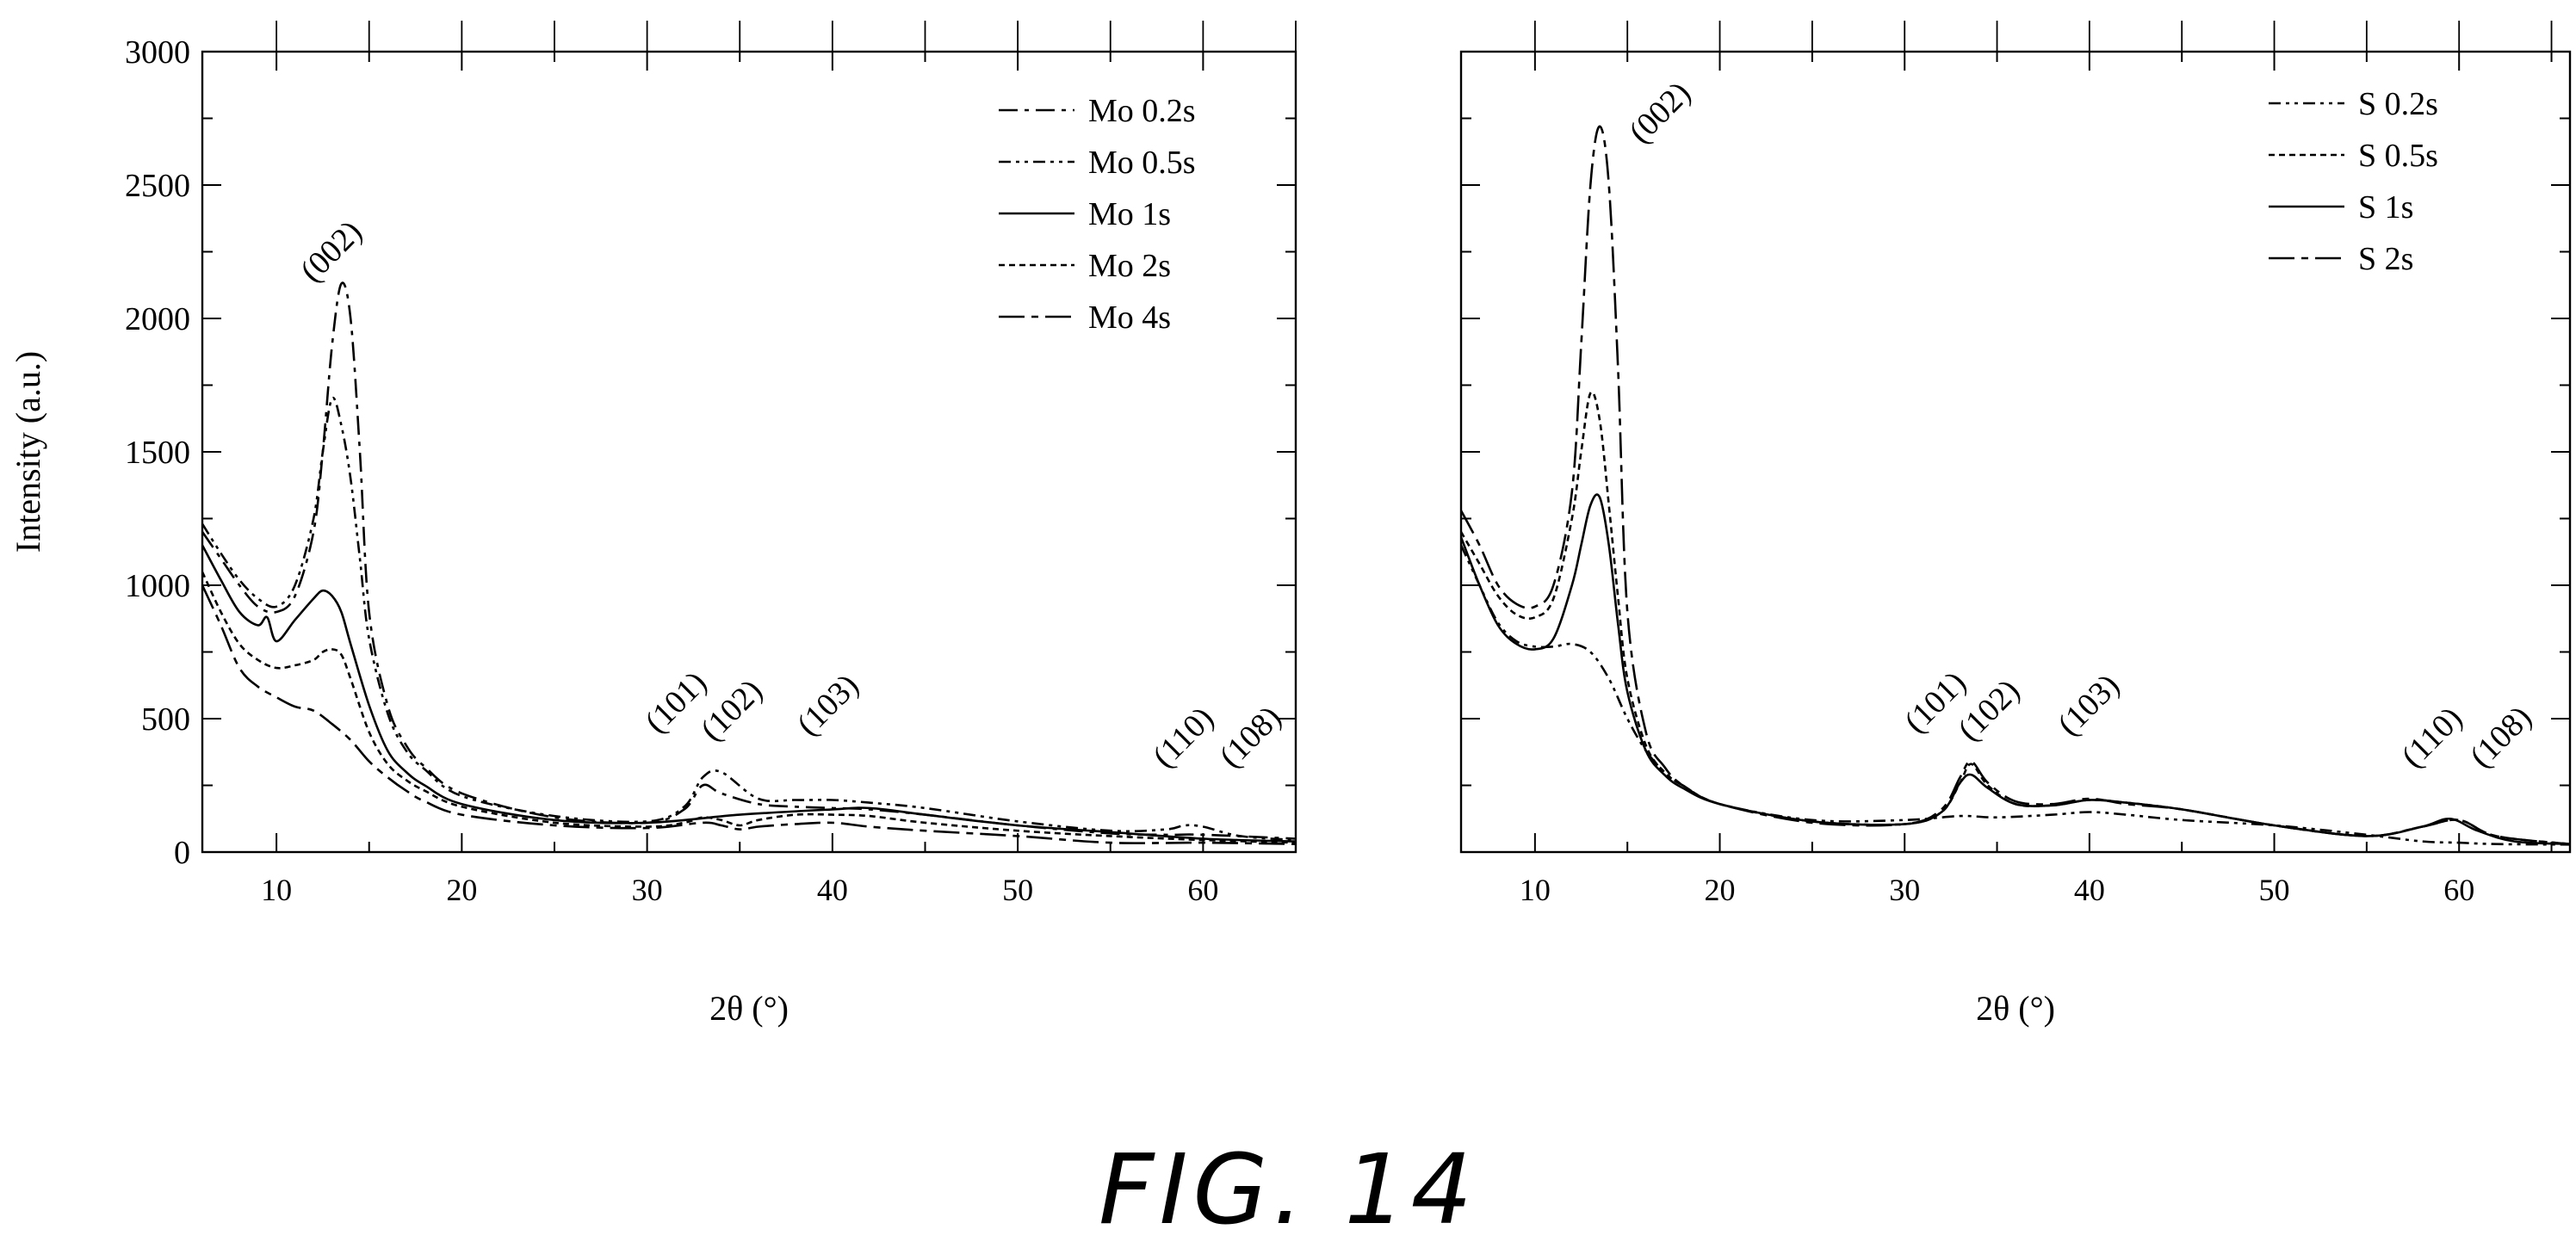  Describe the element at coordinates (2015, 695) in the screenshot. I see `series-line-s-0-2s` at that location.